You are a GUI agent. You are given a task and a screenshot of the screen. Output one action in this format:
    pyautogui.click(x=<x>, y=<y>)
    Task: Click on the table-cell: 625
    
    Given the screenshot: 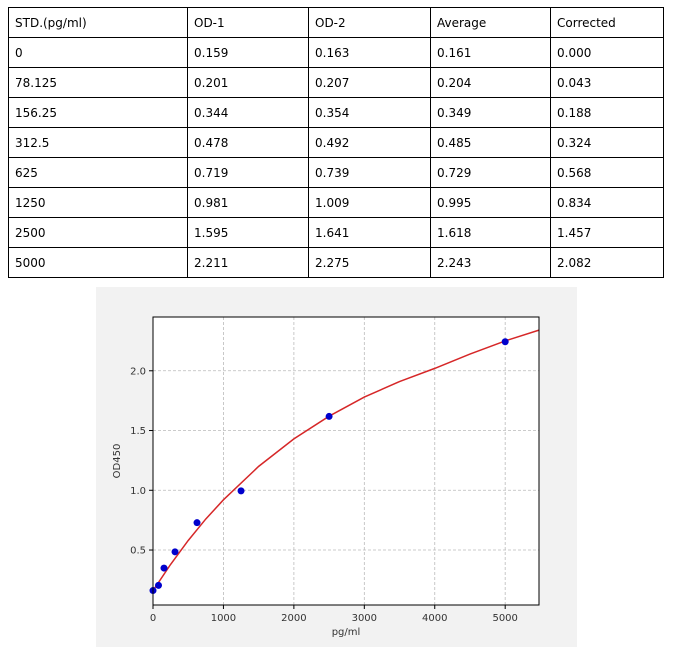 What is the action you would take?
    pyautogui.click(x=98, y=172)
    